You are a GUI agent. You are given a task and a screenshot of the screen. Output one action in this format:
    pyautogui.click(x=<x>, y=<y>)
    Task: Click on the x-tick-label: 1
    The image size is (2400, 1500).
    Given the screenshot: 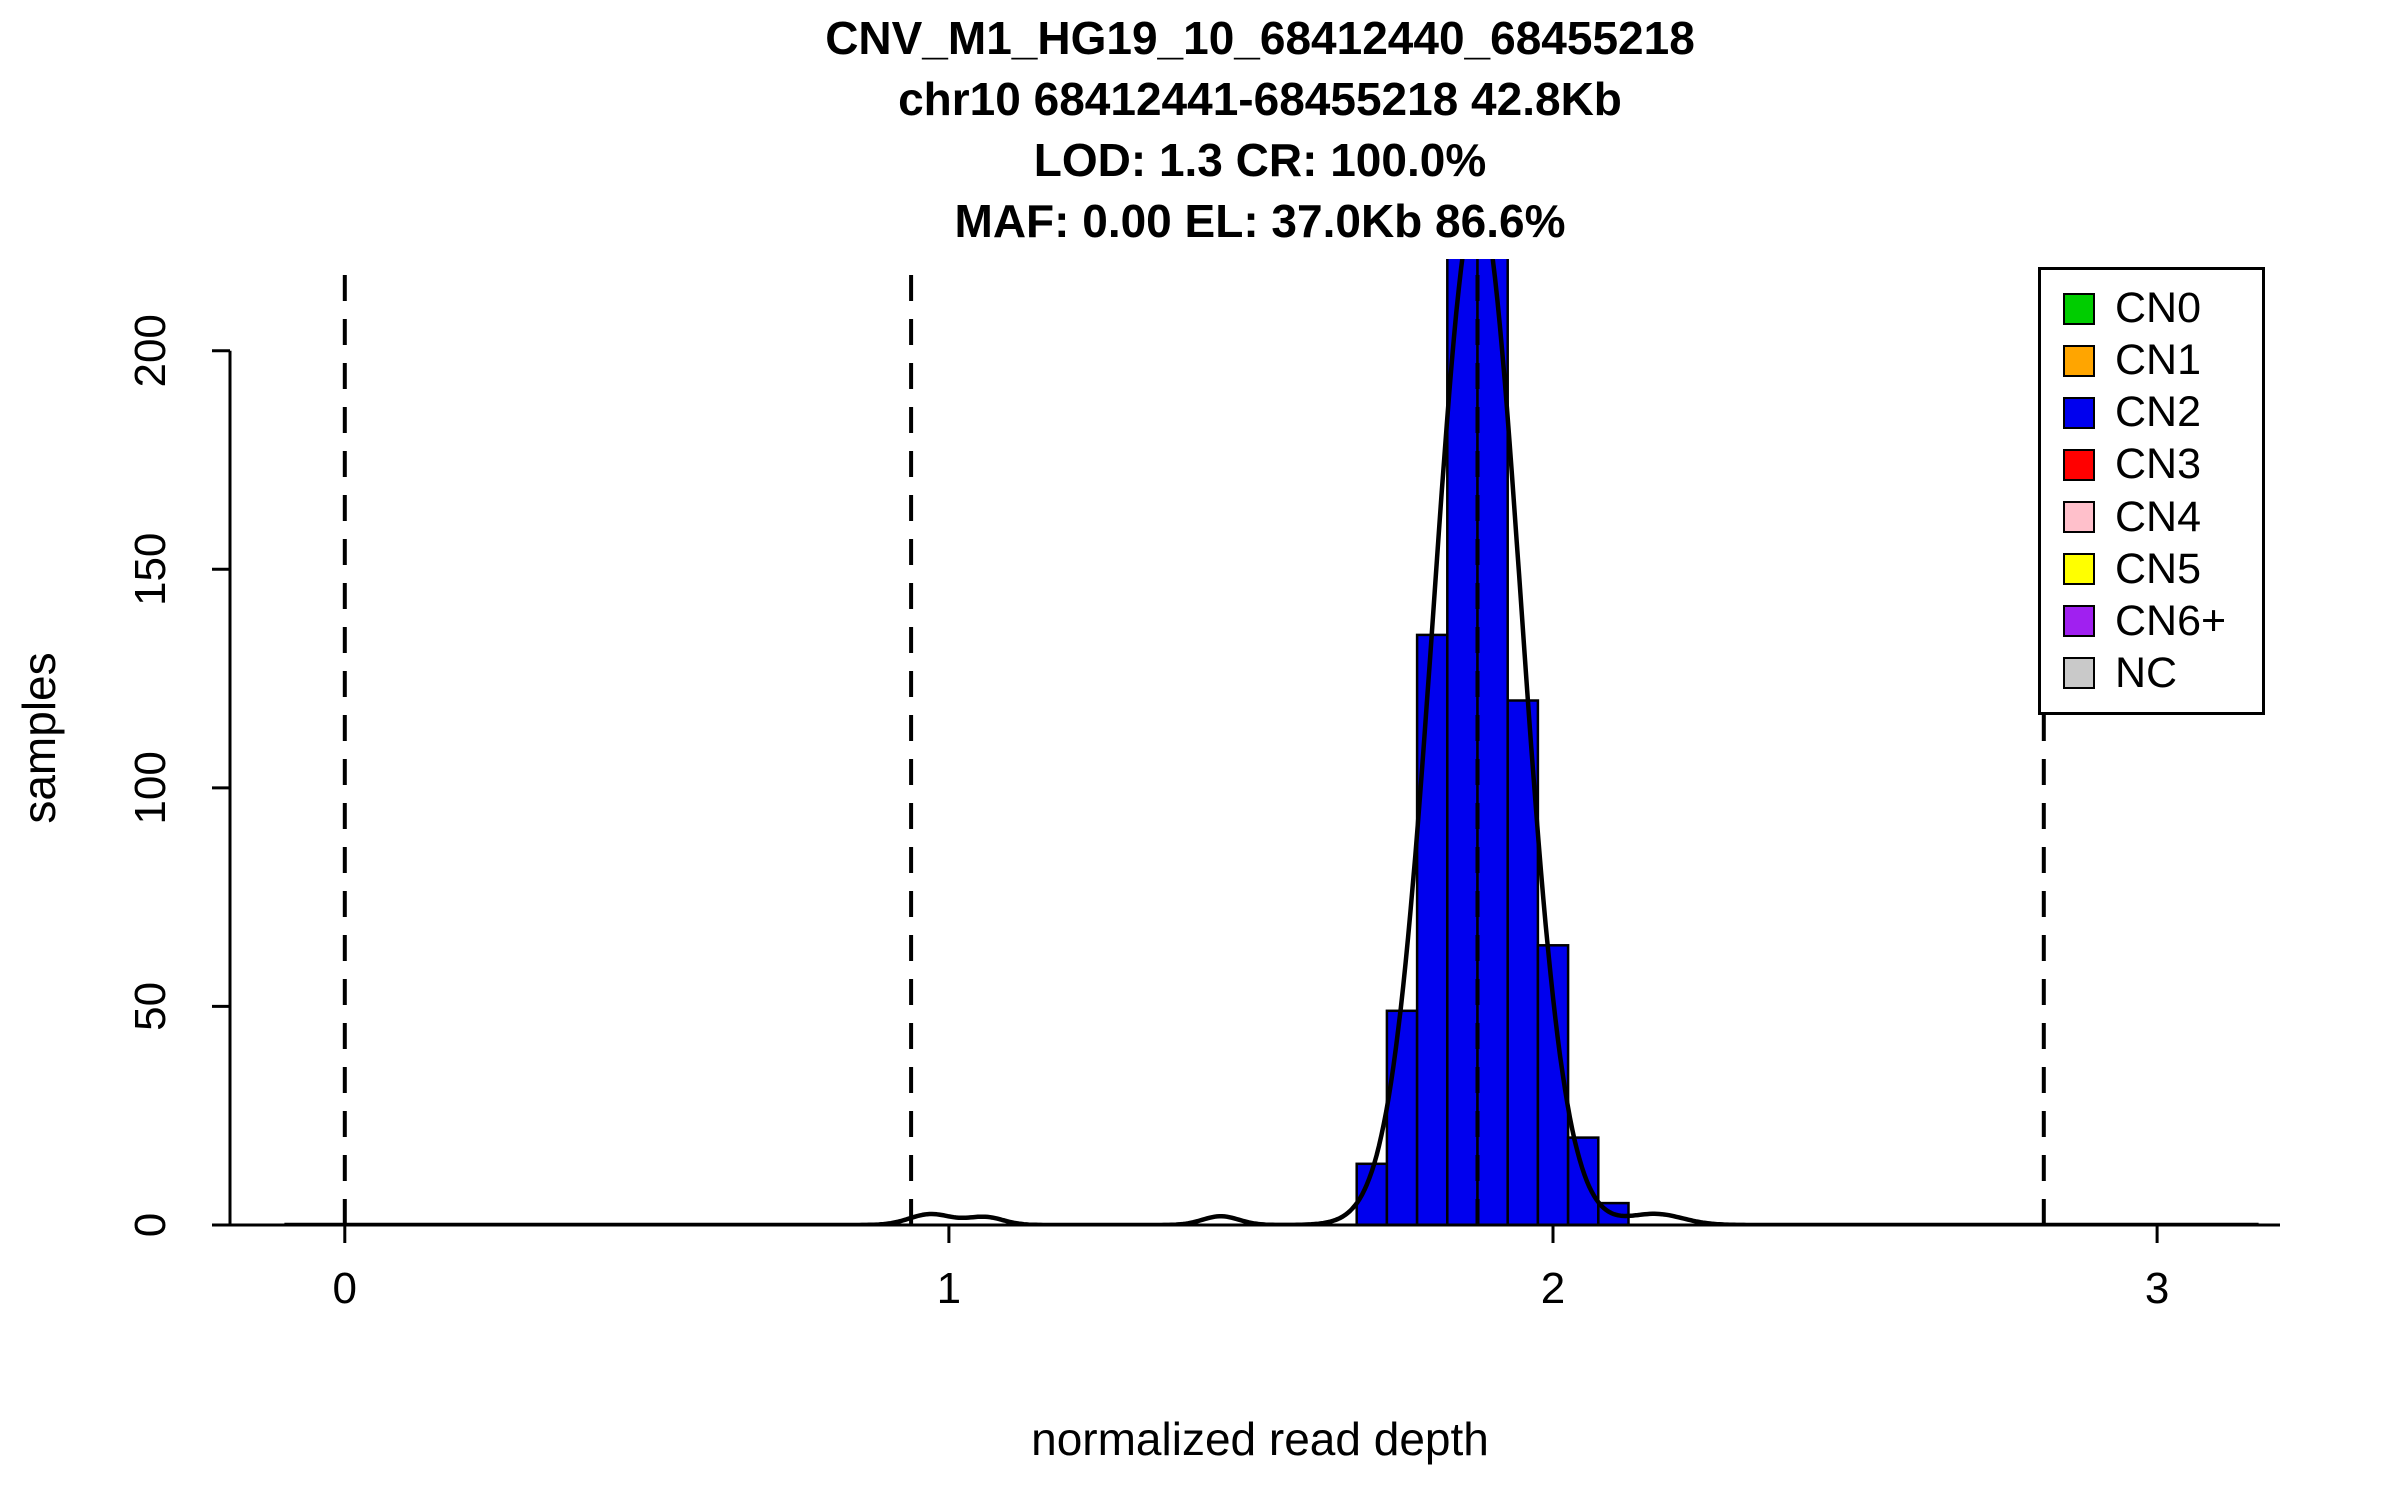 What is the action you would take?
    pyautogui.click(x=949, y=1288)
    